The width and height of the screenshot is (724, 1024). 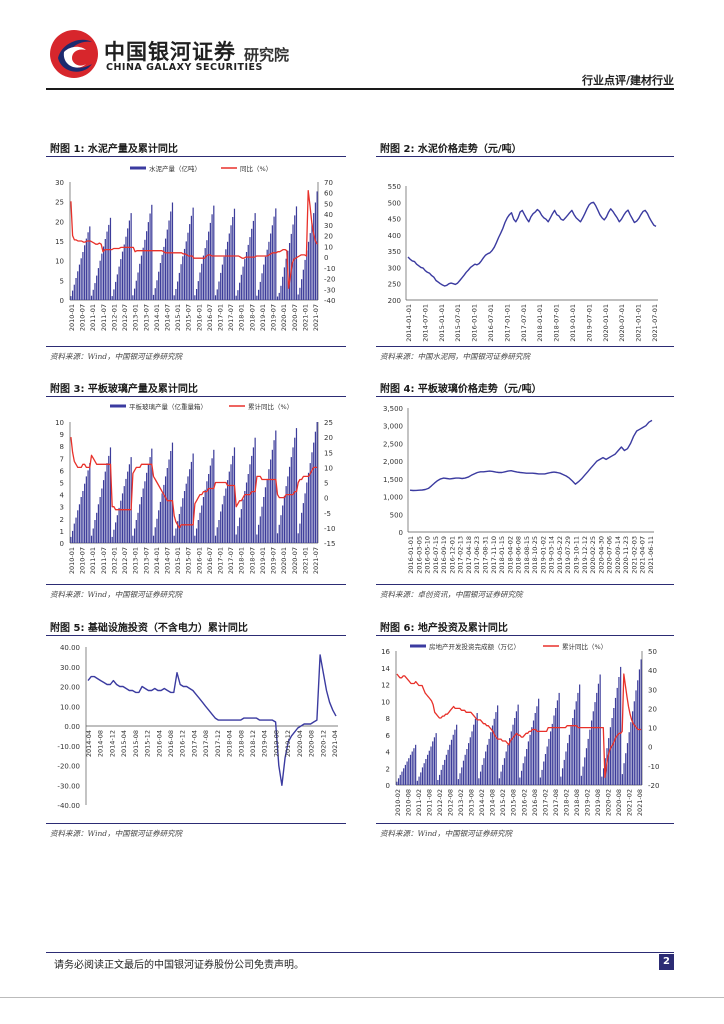 What do you see at coordinates (543, 555) in the screenshot?
I see `x-x-tick-label: 2019-01-02` at bounding box center [543, 555].